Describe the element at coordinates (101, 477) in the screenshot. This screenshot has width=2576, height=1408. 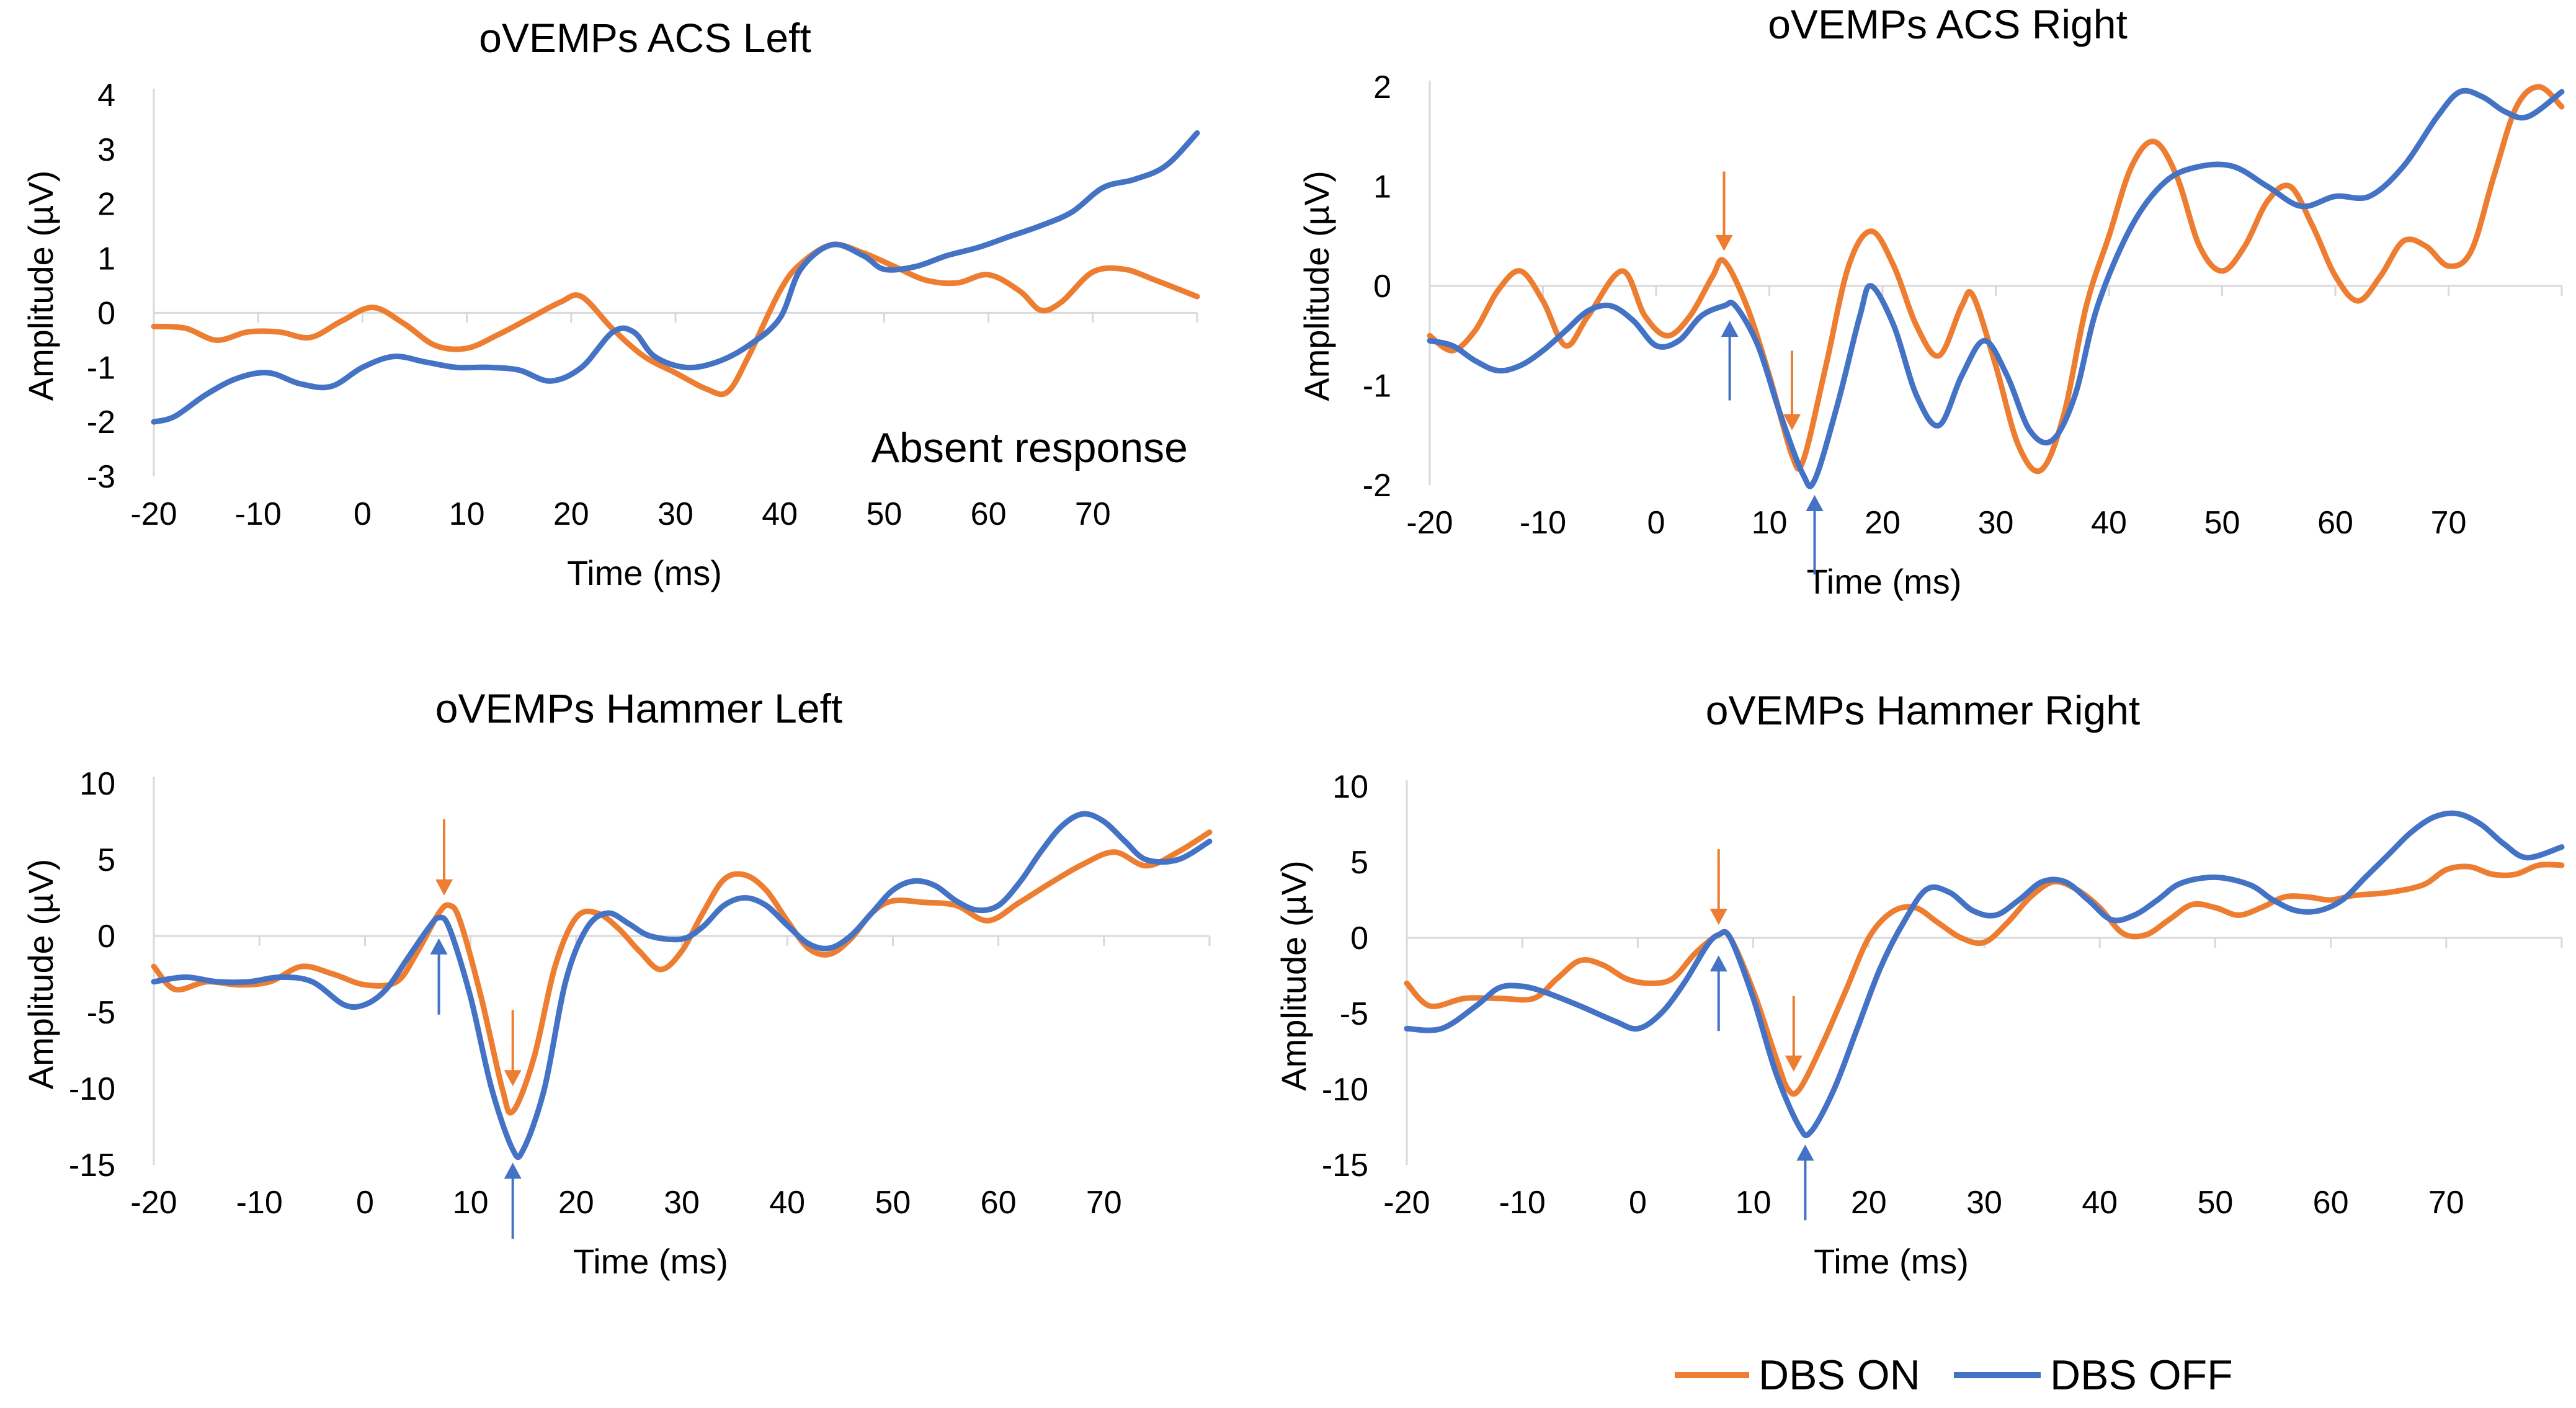
I see `y-tick-label: -3` at that location.